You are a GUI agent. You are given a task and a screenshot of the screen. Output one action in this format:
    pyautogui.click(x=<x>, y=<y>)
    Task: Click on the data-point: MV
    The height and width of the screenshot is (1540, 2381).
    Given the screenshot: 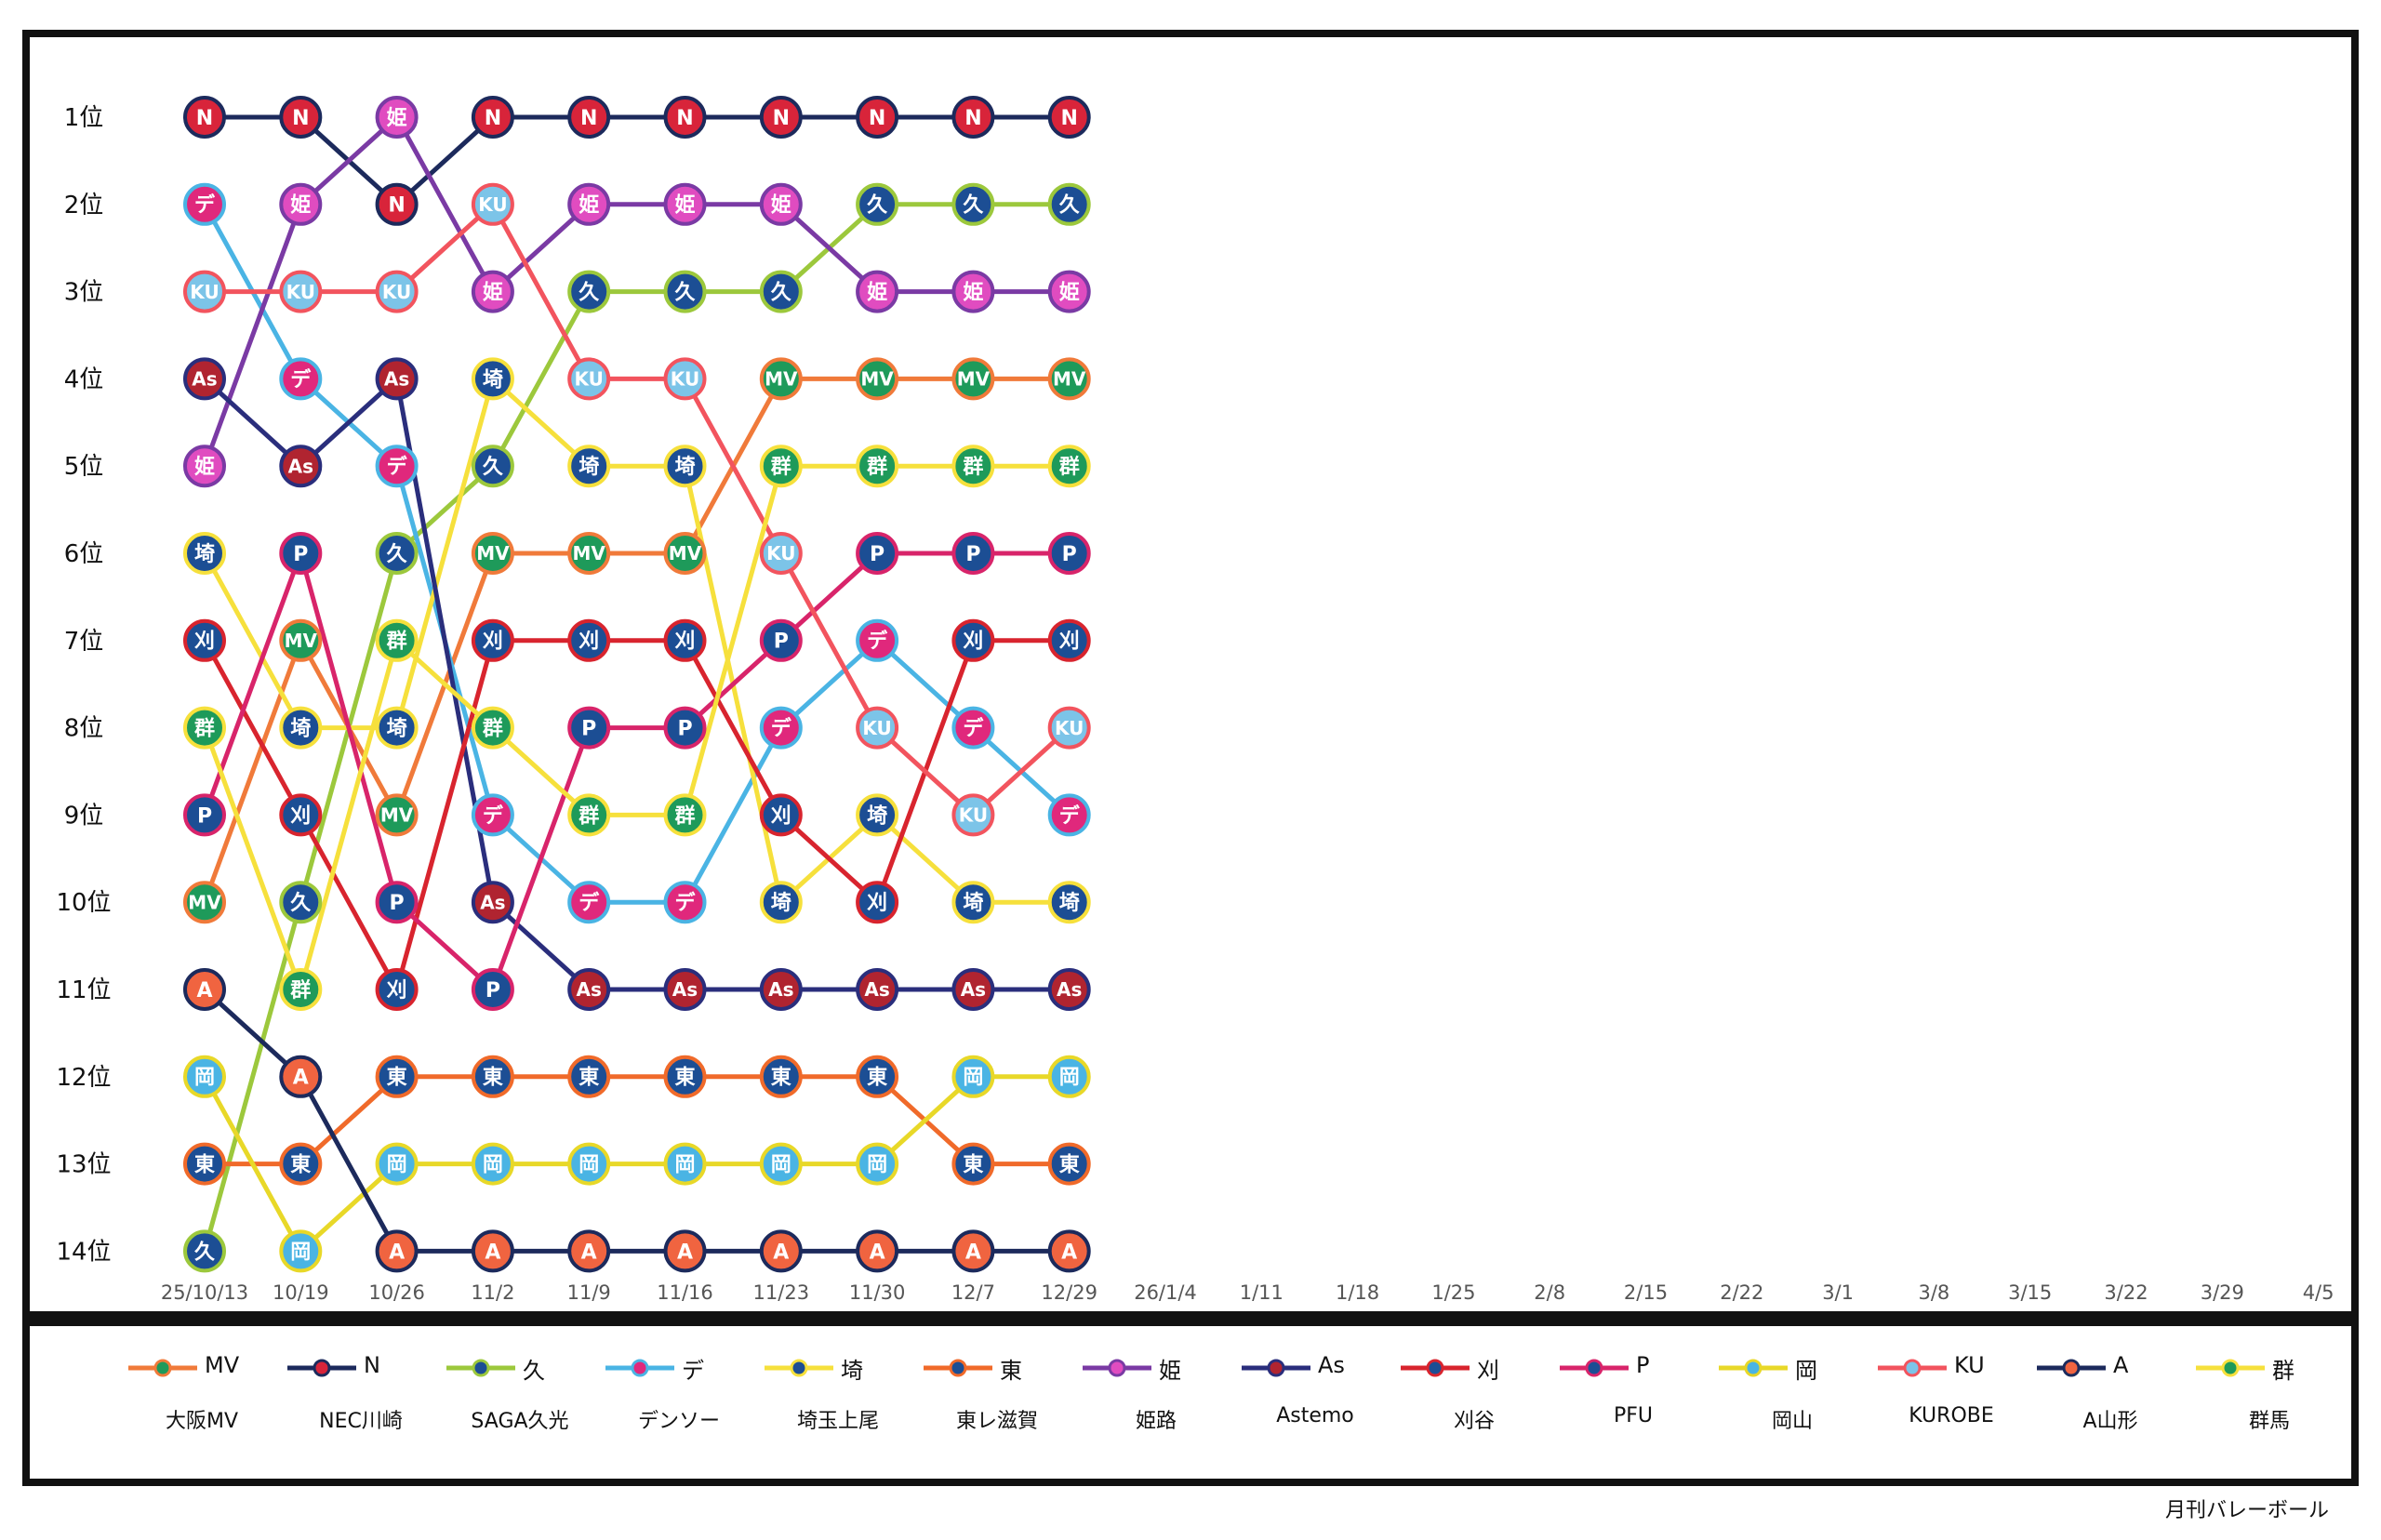 What is the action you would take?
    pyautogui.click(x=397, y=815)
    